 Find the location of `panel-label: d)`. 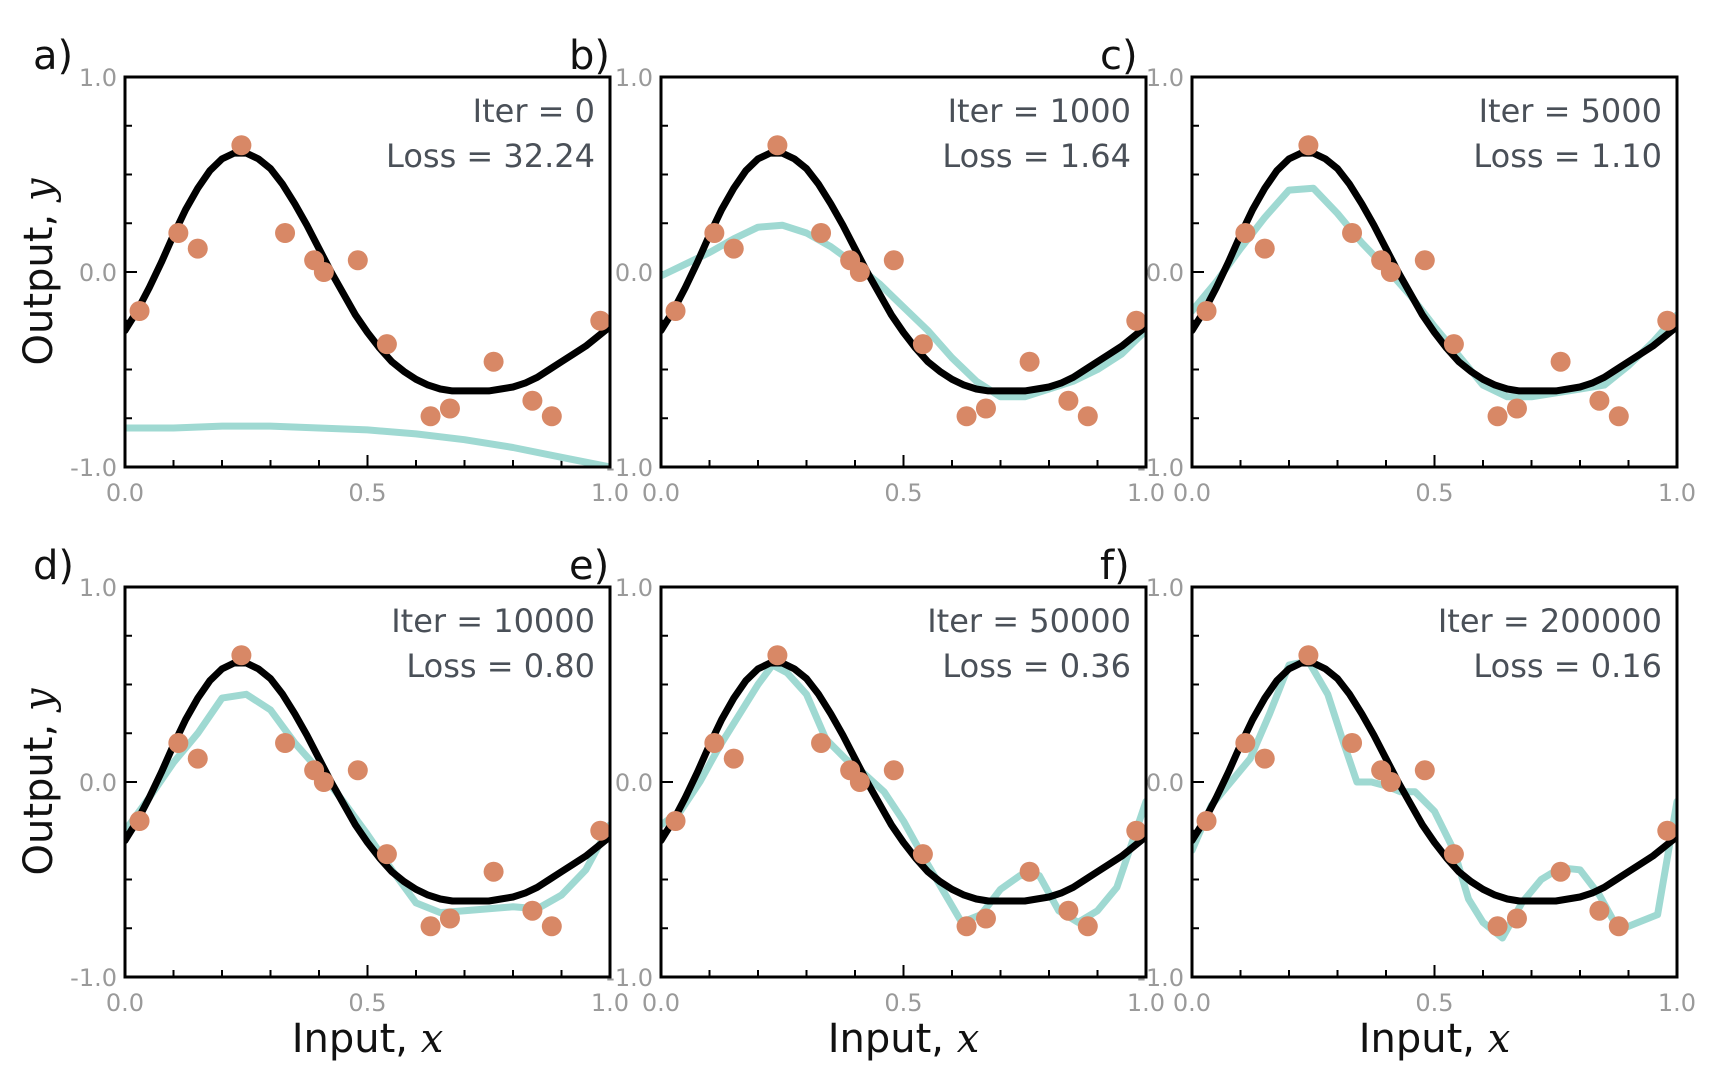

panel-label: d) is located at coordinates (53, 566).